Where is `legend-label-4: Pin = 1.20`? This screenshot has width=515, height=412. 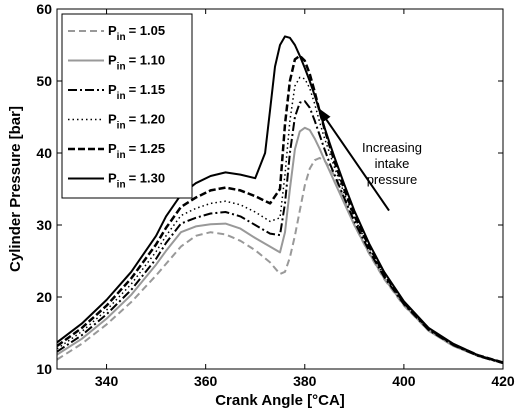
legend-label-4: Pin = 1.20 is located at coordinates (136, 122).